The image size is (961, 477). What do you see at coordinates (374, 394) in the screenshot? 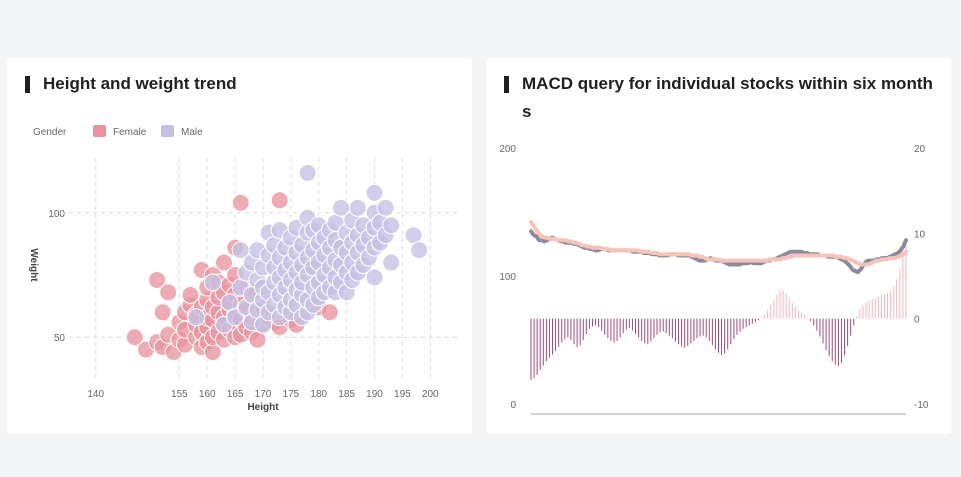
I see `x-tick-label: 190` at bounding box center [374, 394].